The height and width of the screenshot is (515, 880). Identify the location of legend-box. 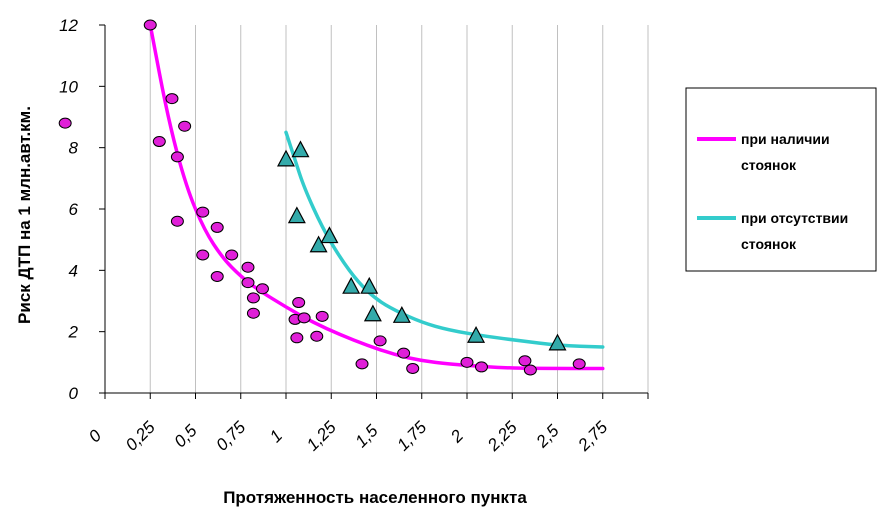
(781, 179).